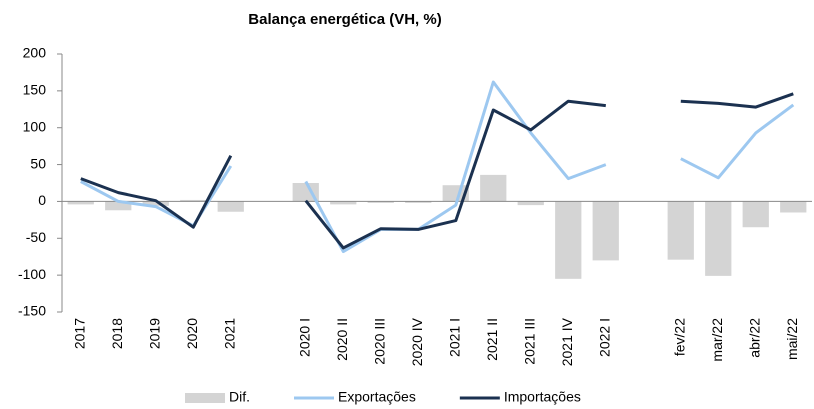 The width and height of the screenshot is (814, 409). I want to click on legend-swatch, so click(205, 398).